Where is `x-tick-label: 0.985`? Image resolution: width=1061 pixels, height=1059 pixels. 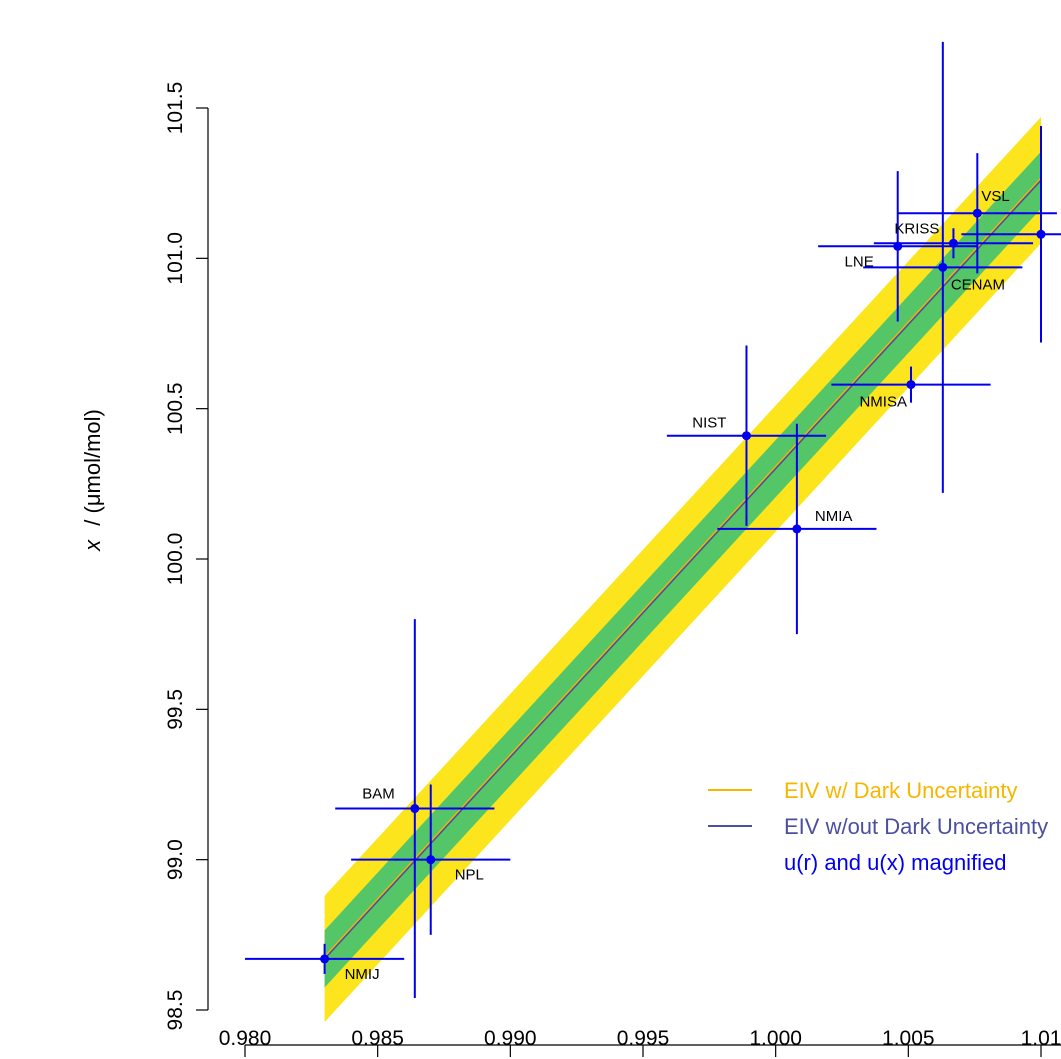 x-tick-label: 0.985 is located at coordinates (377, 1038).